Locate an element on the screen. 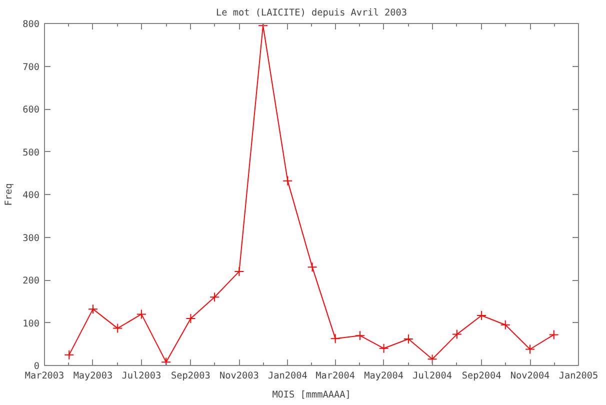 The width and height of the screenshot is (606, 405). x-tick-label: Mar2003 is located at coordinates (44, 376).